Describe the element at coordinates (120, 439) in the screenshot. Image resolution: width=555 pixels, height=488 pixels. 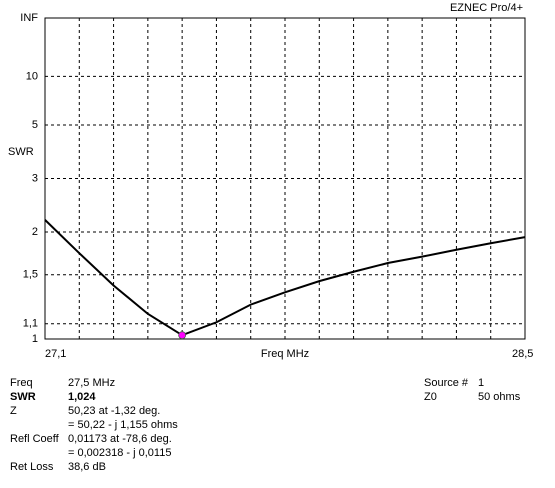
I see `readout-value: 0,01173 at -78,6 deg.` at that location.